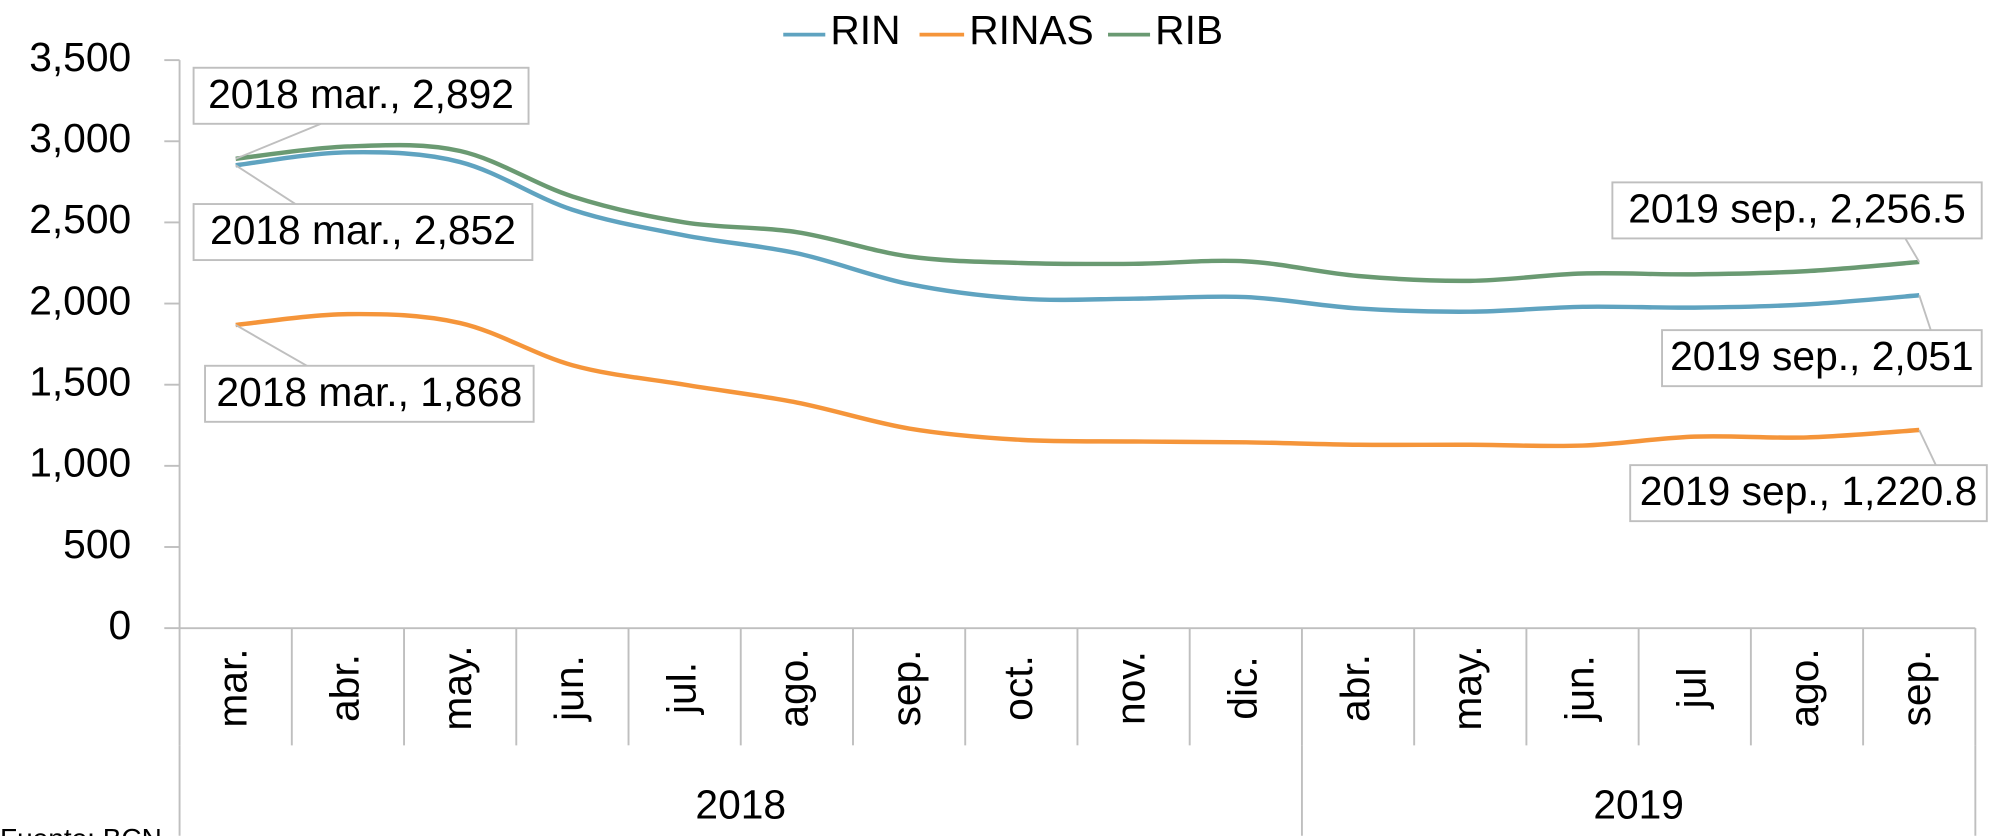 Image resolution: width=1997 pixels, height=836 pixels. Describe the element at coordinates (1031, 30) in the screenshot. I see `legend-label: RINAS` at that location.